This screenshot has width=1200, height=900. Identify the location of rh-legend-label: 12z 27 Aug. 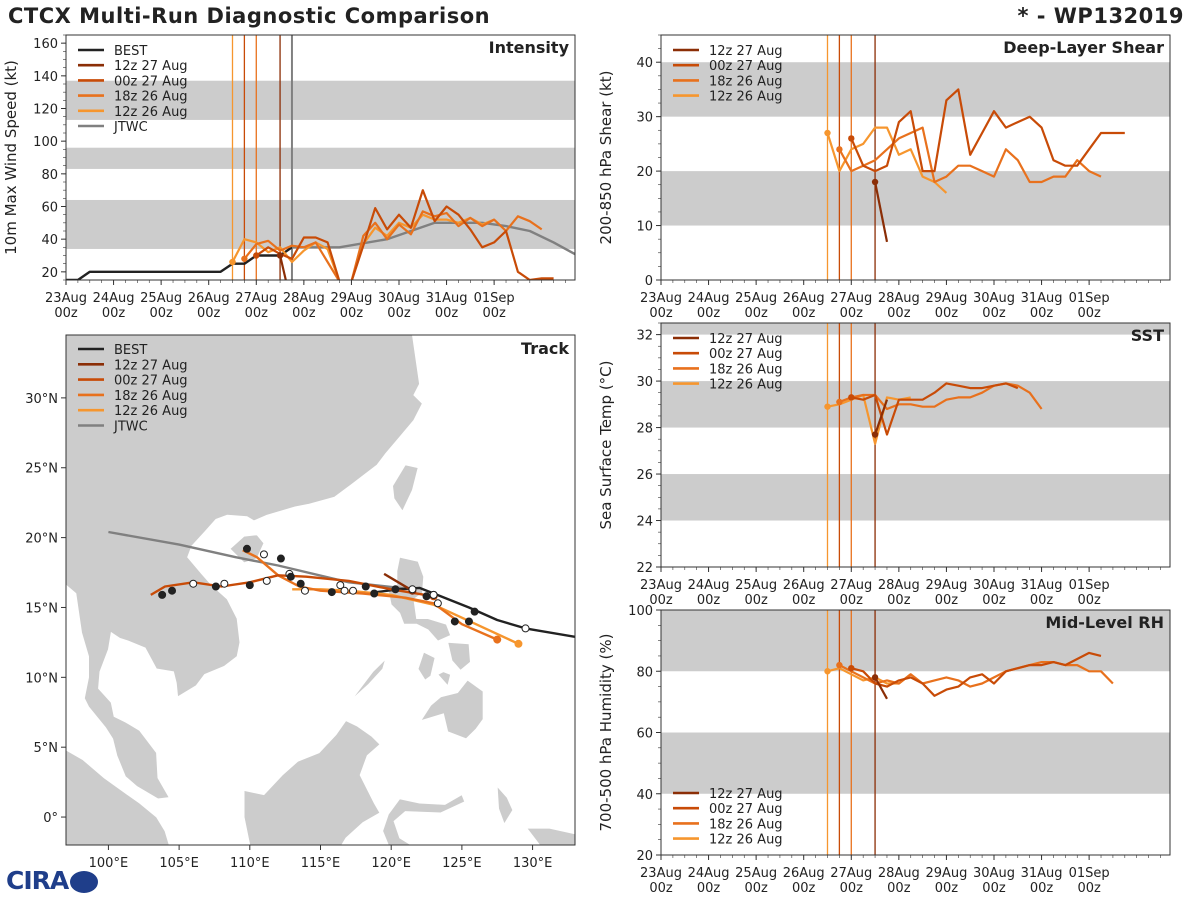
(746, 794).